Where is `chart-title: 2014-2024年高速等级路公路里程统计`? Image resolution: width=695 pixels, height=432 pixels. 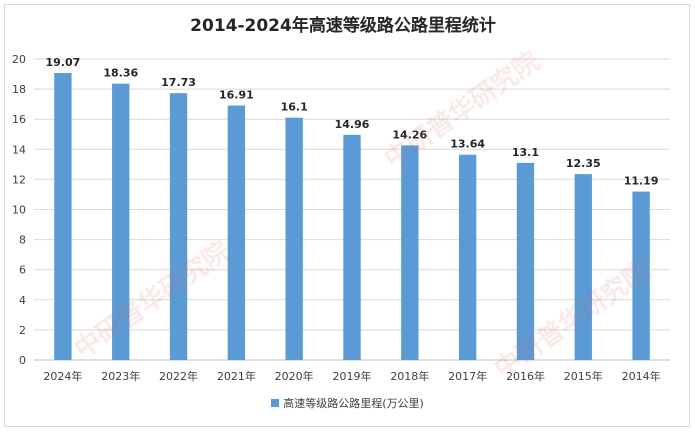 chart-title: 2014-2024年高速等级路公路里程统计 is located at coordinates (343, 26).